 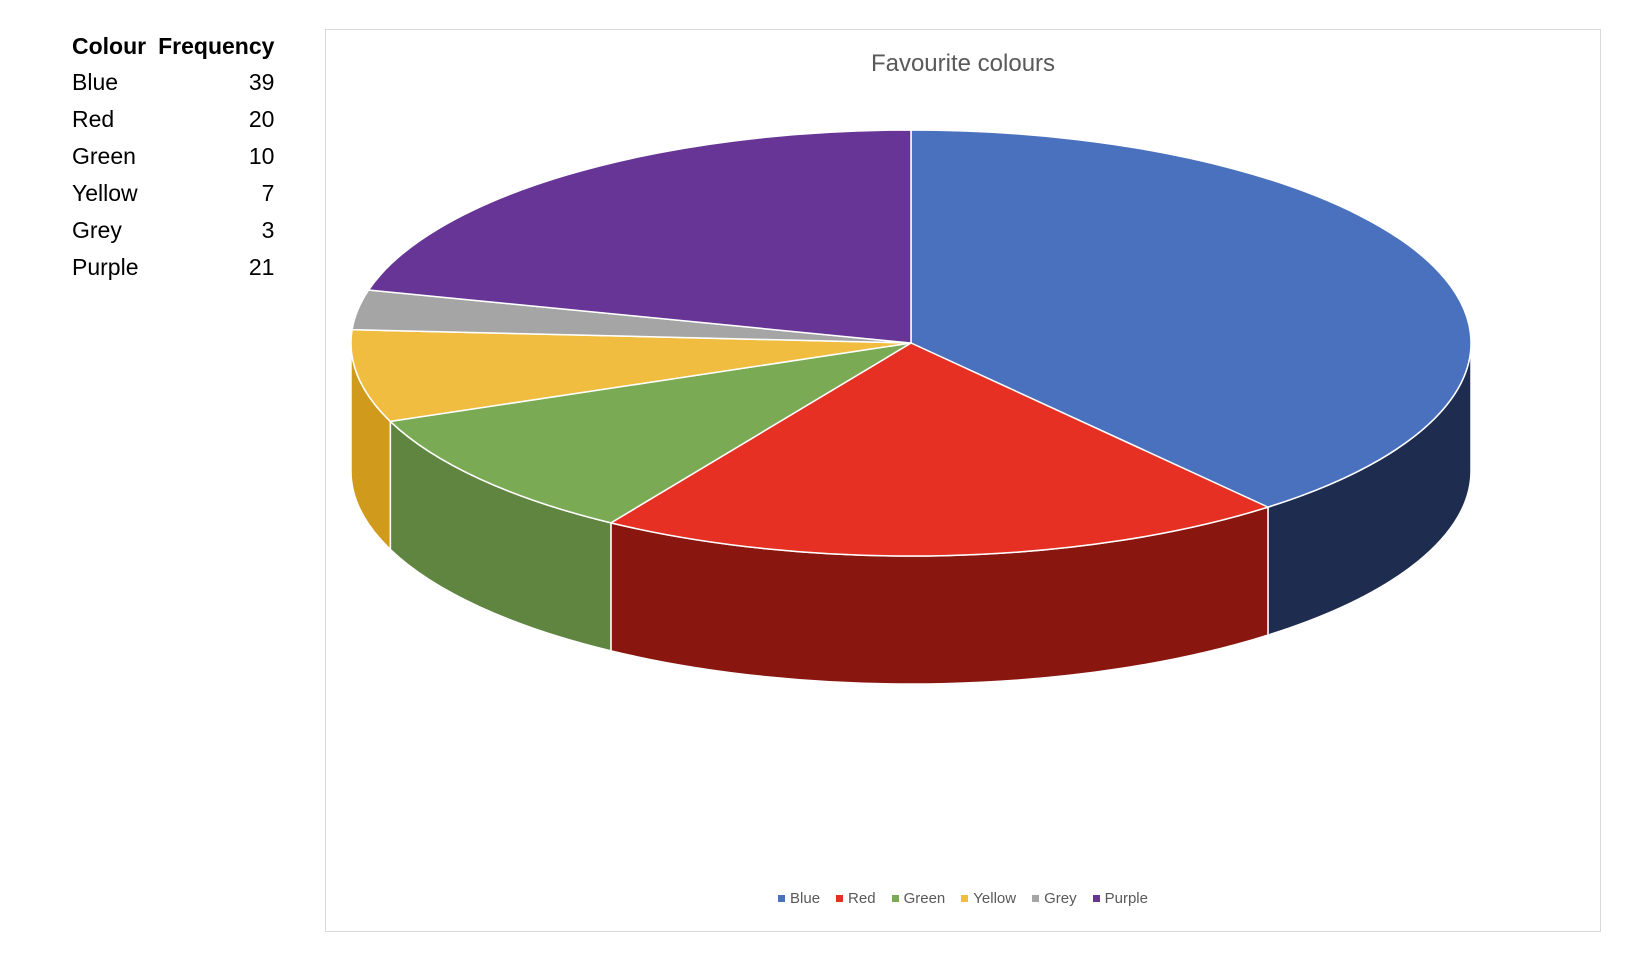 What do you see at coordinates (261, 82) in the screenshot?
I see `frequency-cell: 39` at bounding box center [261, 82].